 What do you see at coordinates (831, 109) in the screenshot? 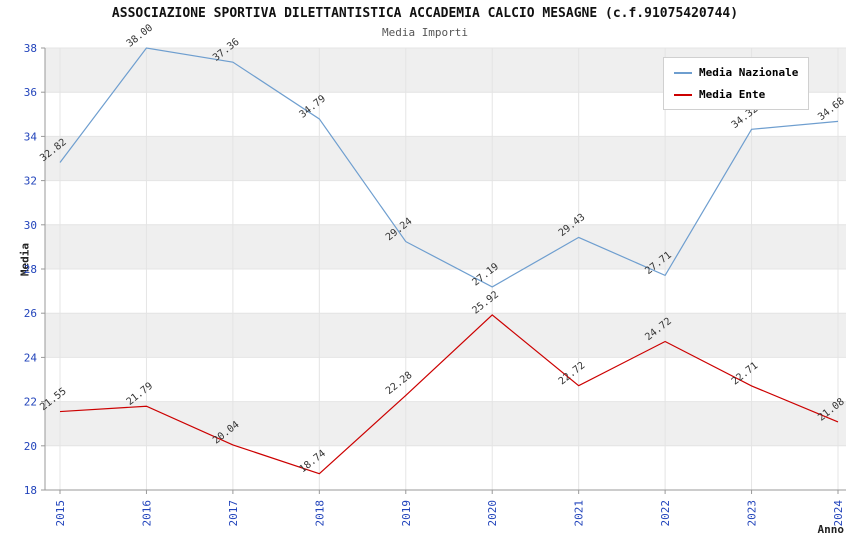
I see `value-label: 34.68` at bounding box center [831, 109].